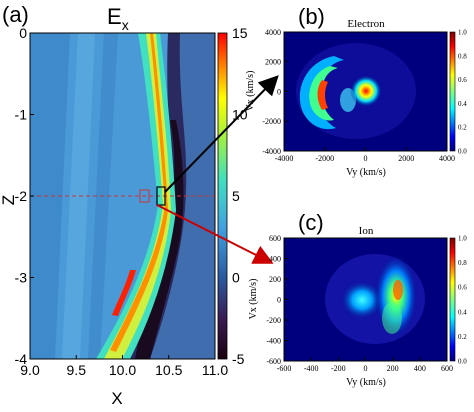 Image resolution: width=474 pixels, height=412 pixels. I want to click on panel-b-colorbar-tick-label: 1.0, so click(462, 32).